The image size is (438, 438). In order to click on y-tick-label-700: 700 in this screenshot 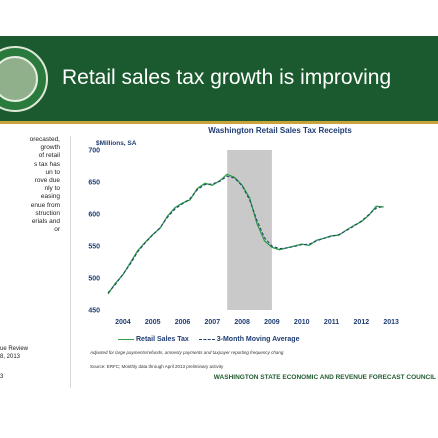, I will do `click(94, 151)`.